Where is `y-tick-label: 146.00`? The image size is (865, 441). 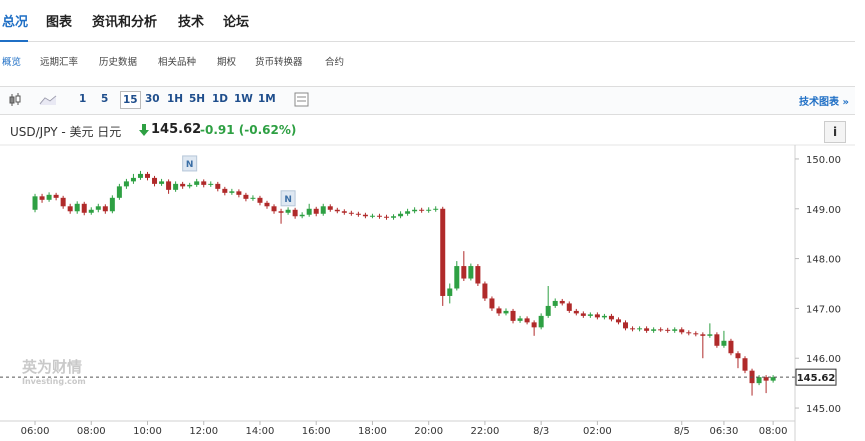 y-tick-label: 146.00 is located at coordinates (823, 359).